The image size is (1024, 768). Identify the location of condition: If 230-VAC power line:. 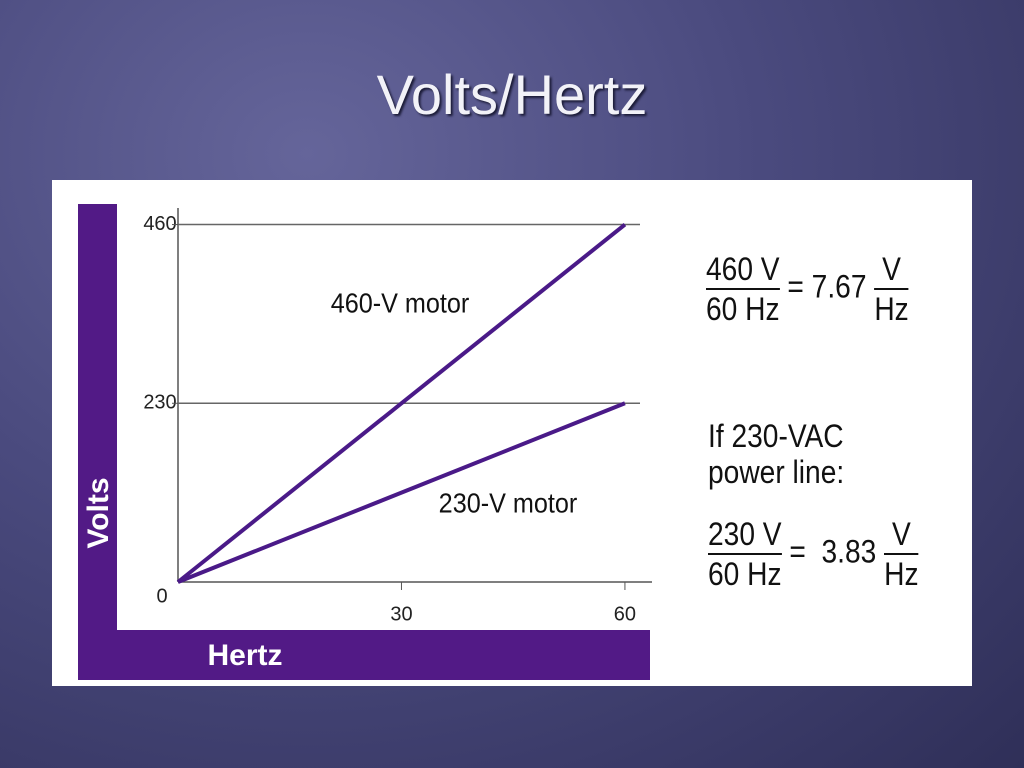
(776, 454).